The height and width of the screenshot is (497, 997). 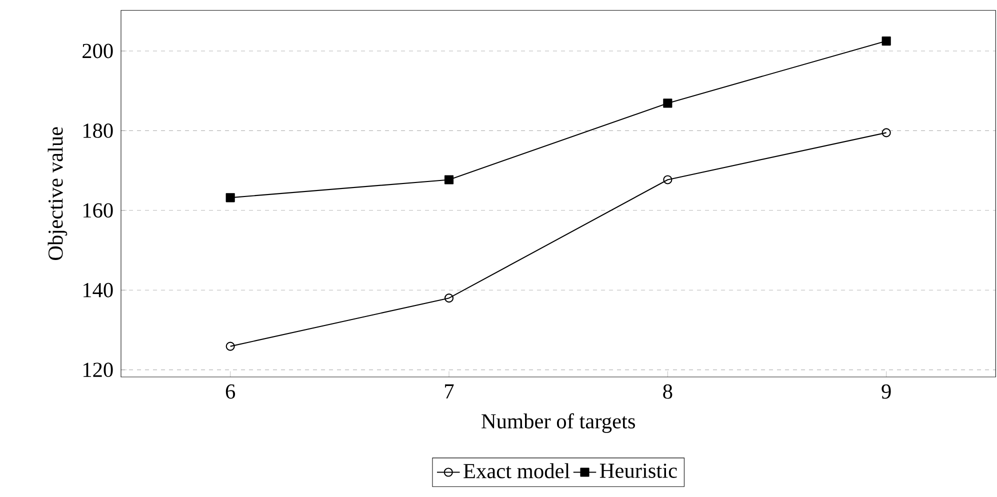 What do you see at coordinates (449, 391) in the screenshot?
I see `x-tick-label: 7` at bounding box center [449, 391].